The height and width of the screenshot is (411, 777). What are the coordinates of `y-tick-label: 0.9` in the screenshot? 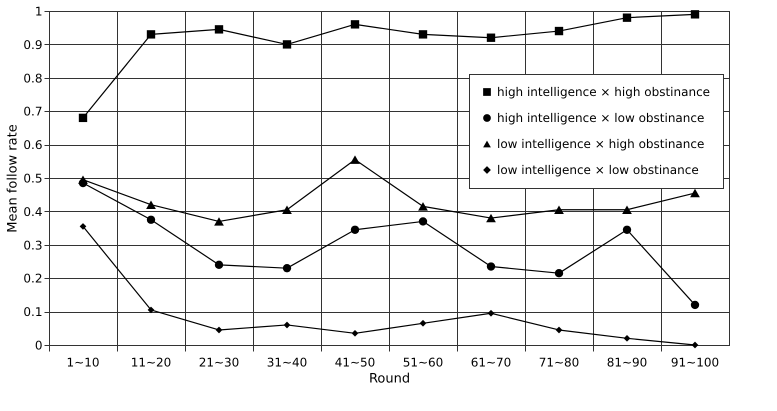 It's located at (32, 45).